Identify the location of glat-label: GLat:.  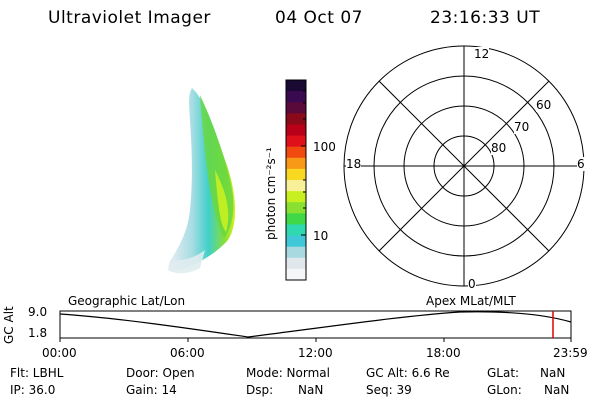
(503, 373).